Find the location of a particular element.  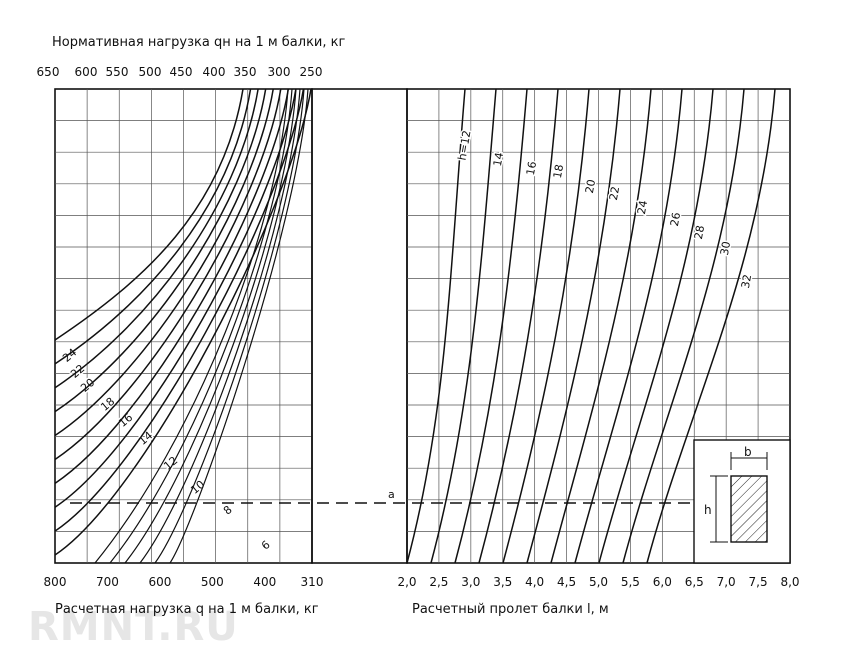

series-label-6: 6 is located at coordinates (266, 545).